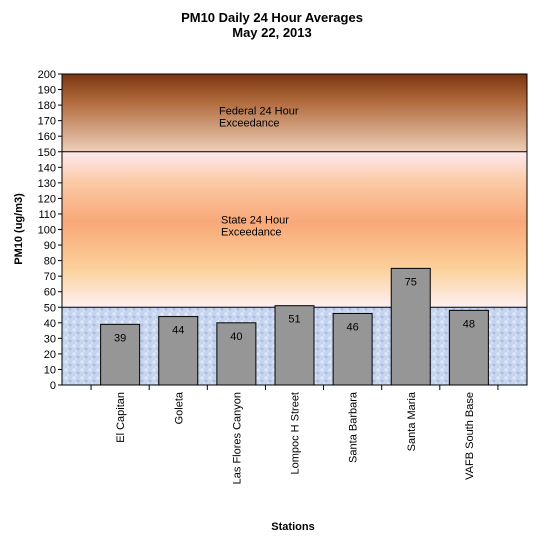  Describe the element at coordinates (47, 184) in the screenshot. I see `y-tick-label: 130` at that location.